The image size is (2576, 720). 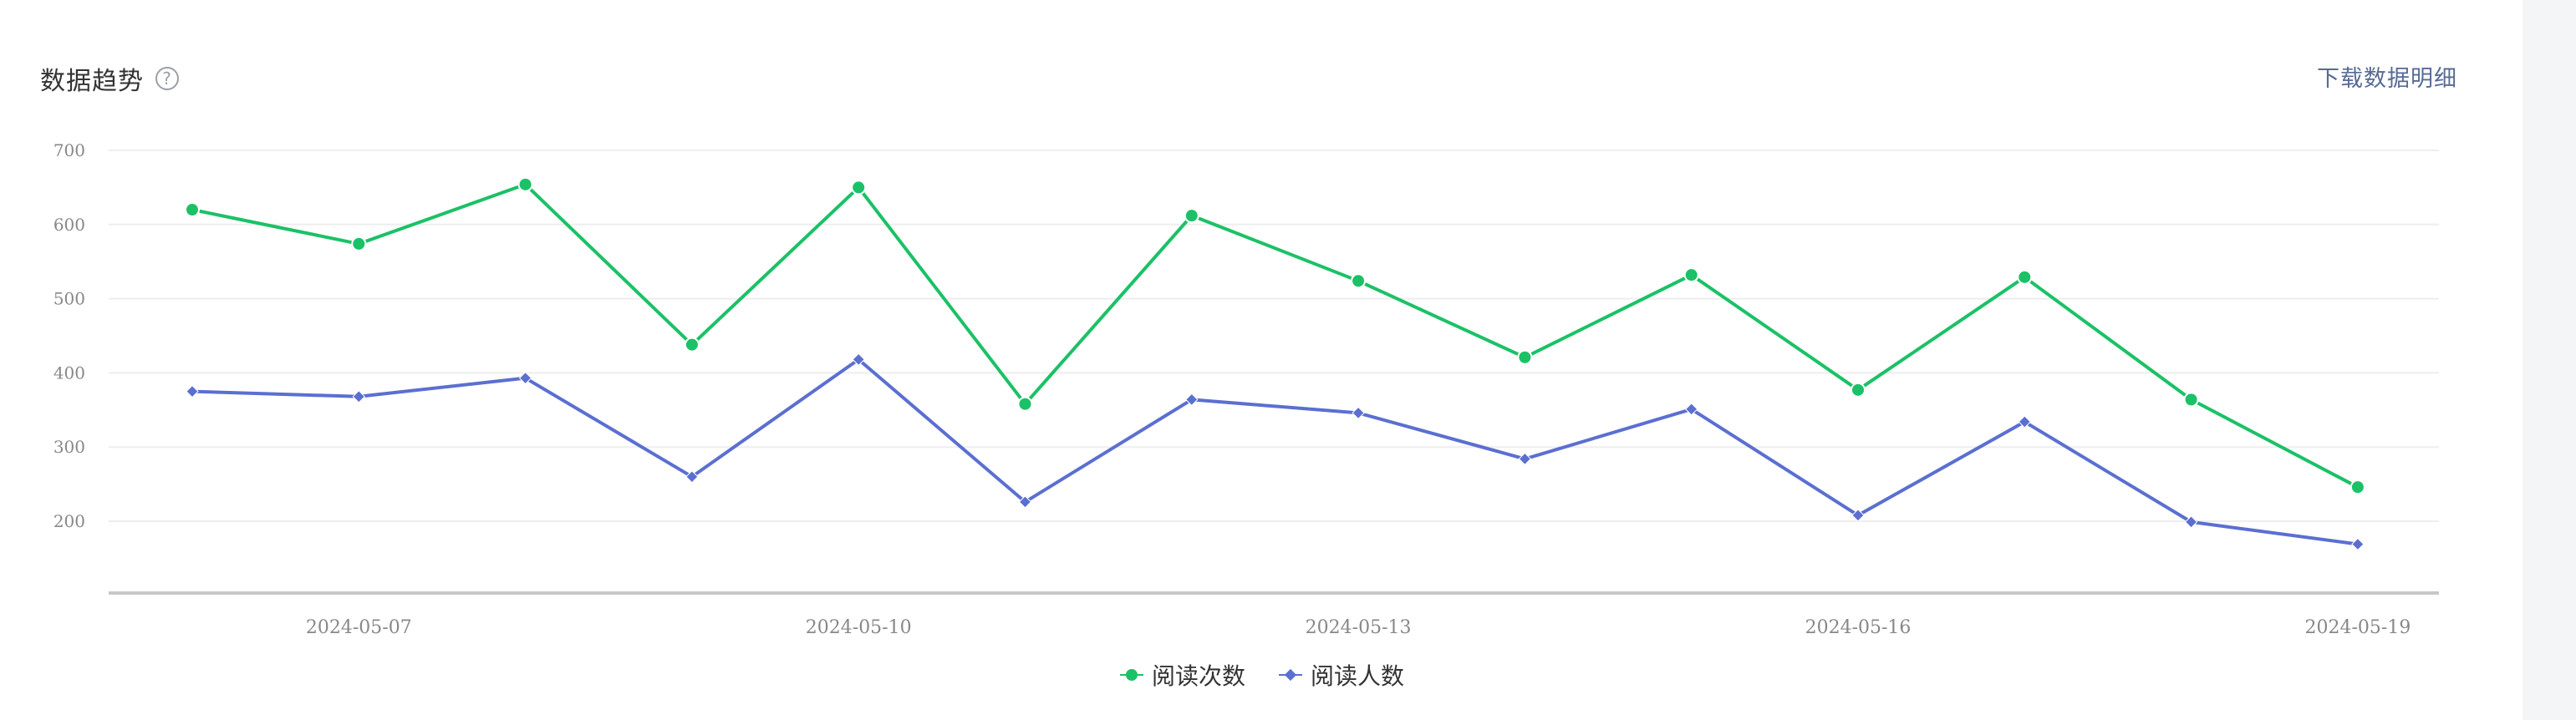 What do you see at coordinates (69, 225) in the screenshot?
I see `y-tick-label: 600` at bounding box center [69, 225].